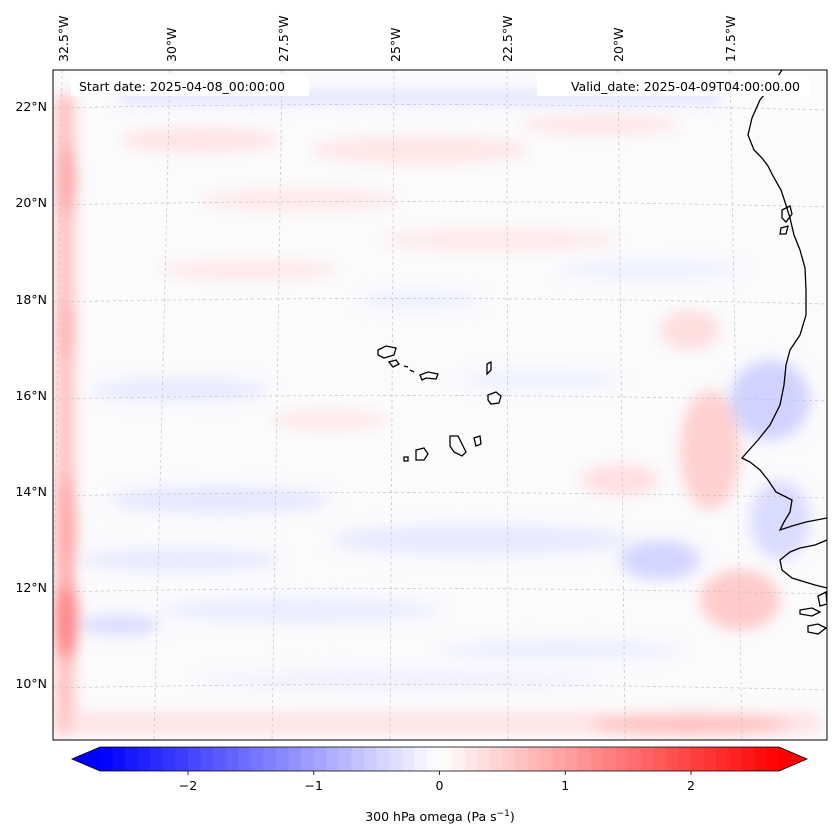 The width and height of the screenshot is (837, 839). Describe the element at coordinates (494, 398) in the screenshot. I see `island-boa-vista` at that location.